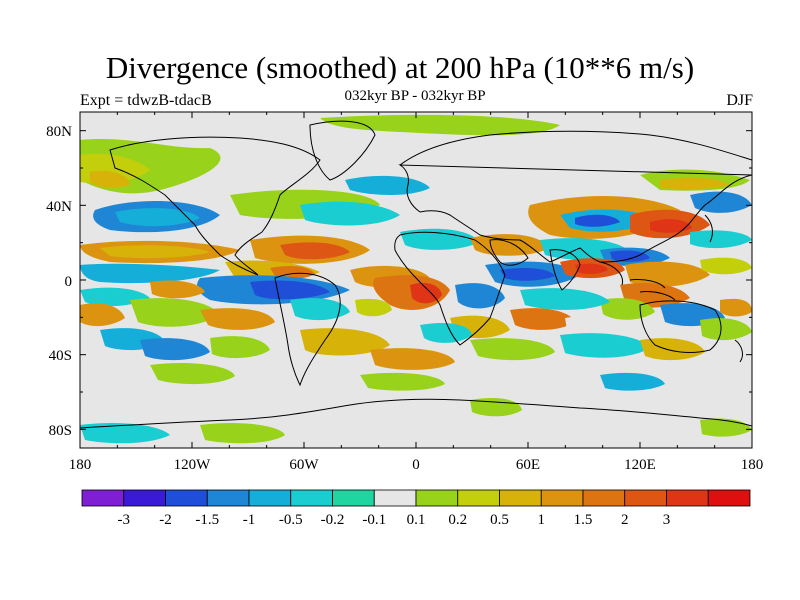  Describe the element at coordinates (291, 520) in the screenshot. I see `colorbar-label: -0.5` at that location.